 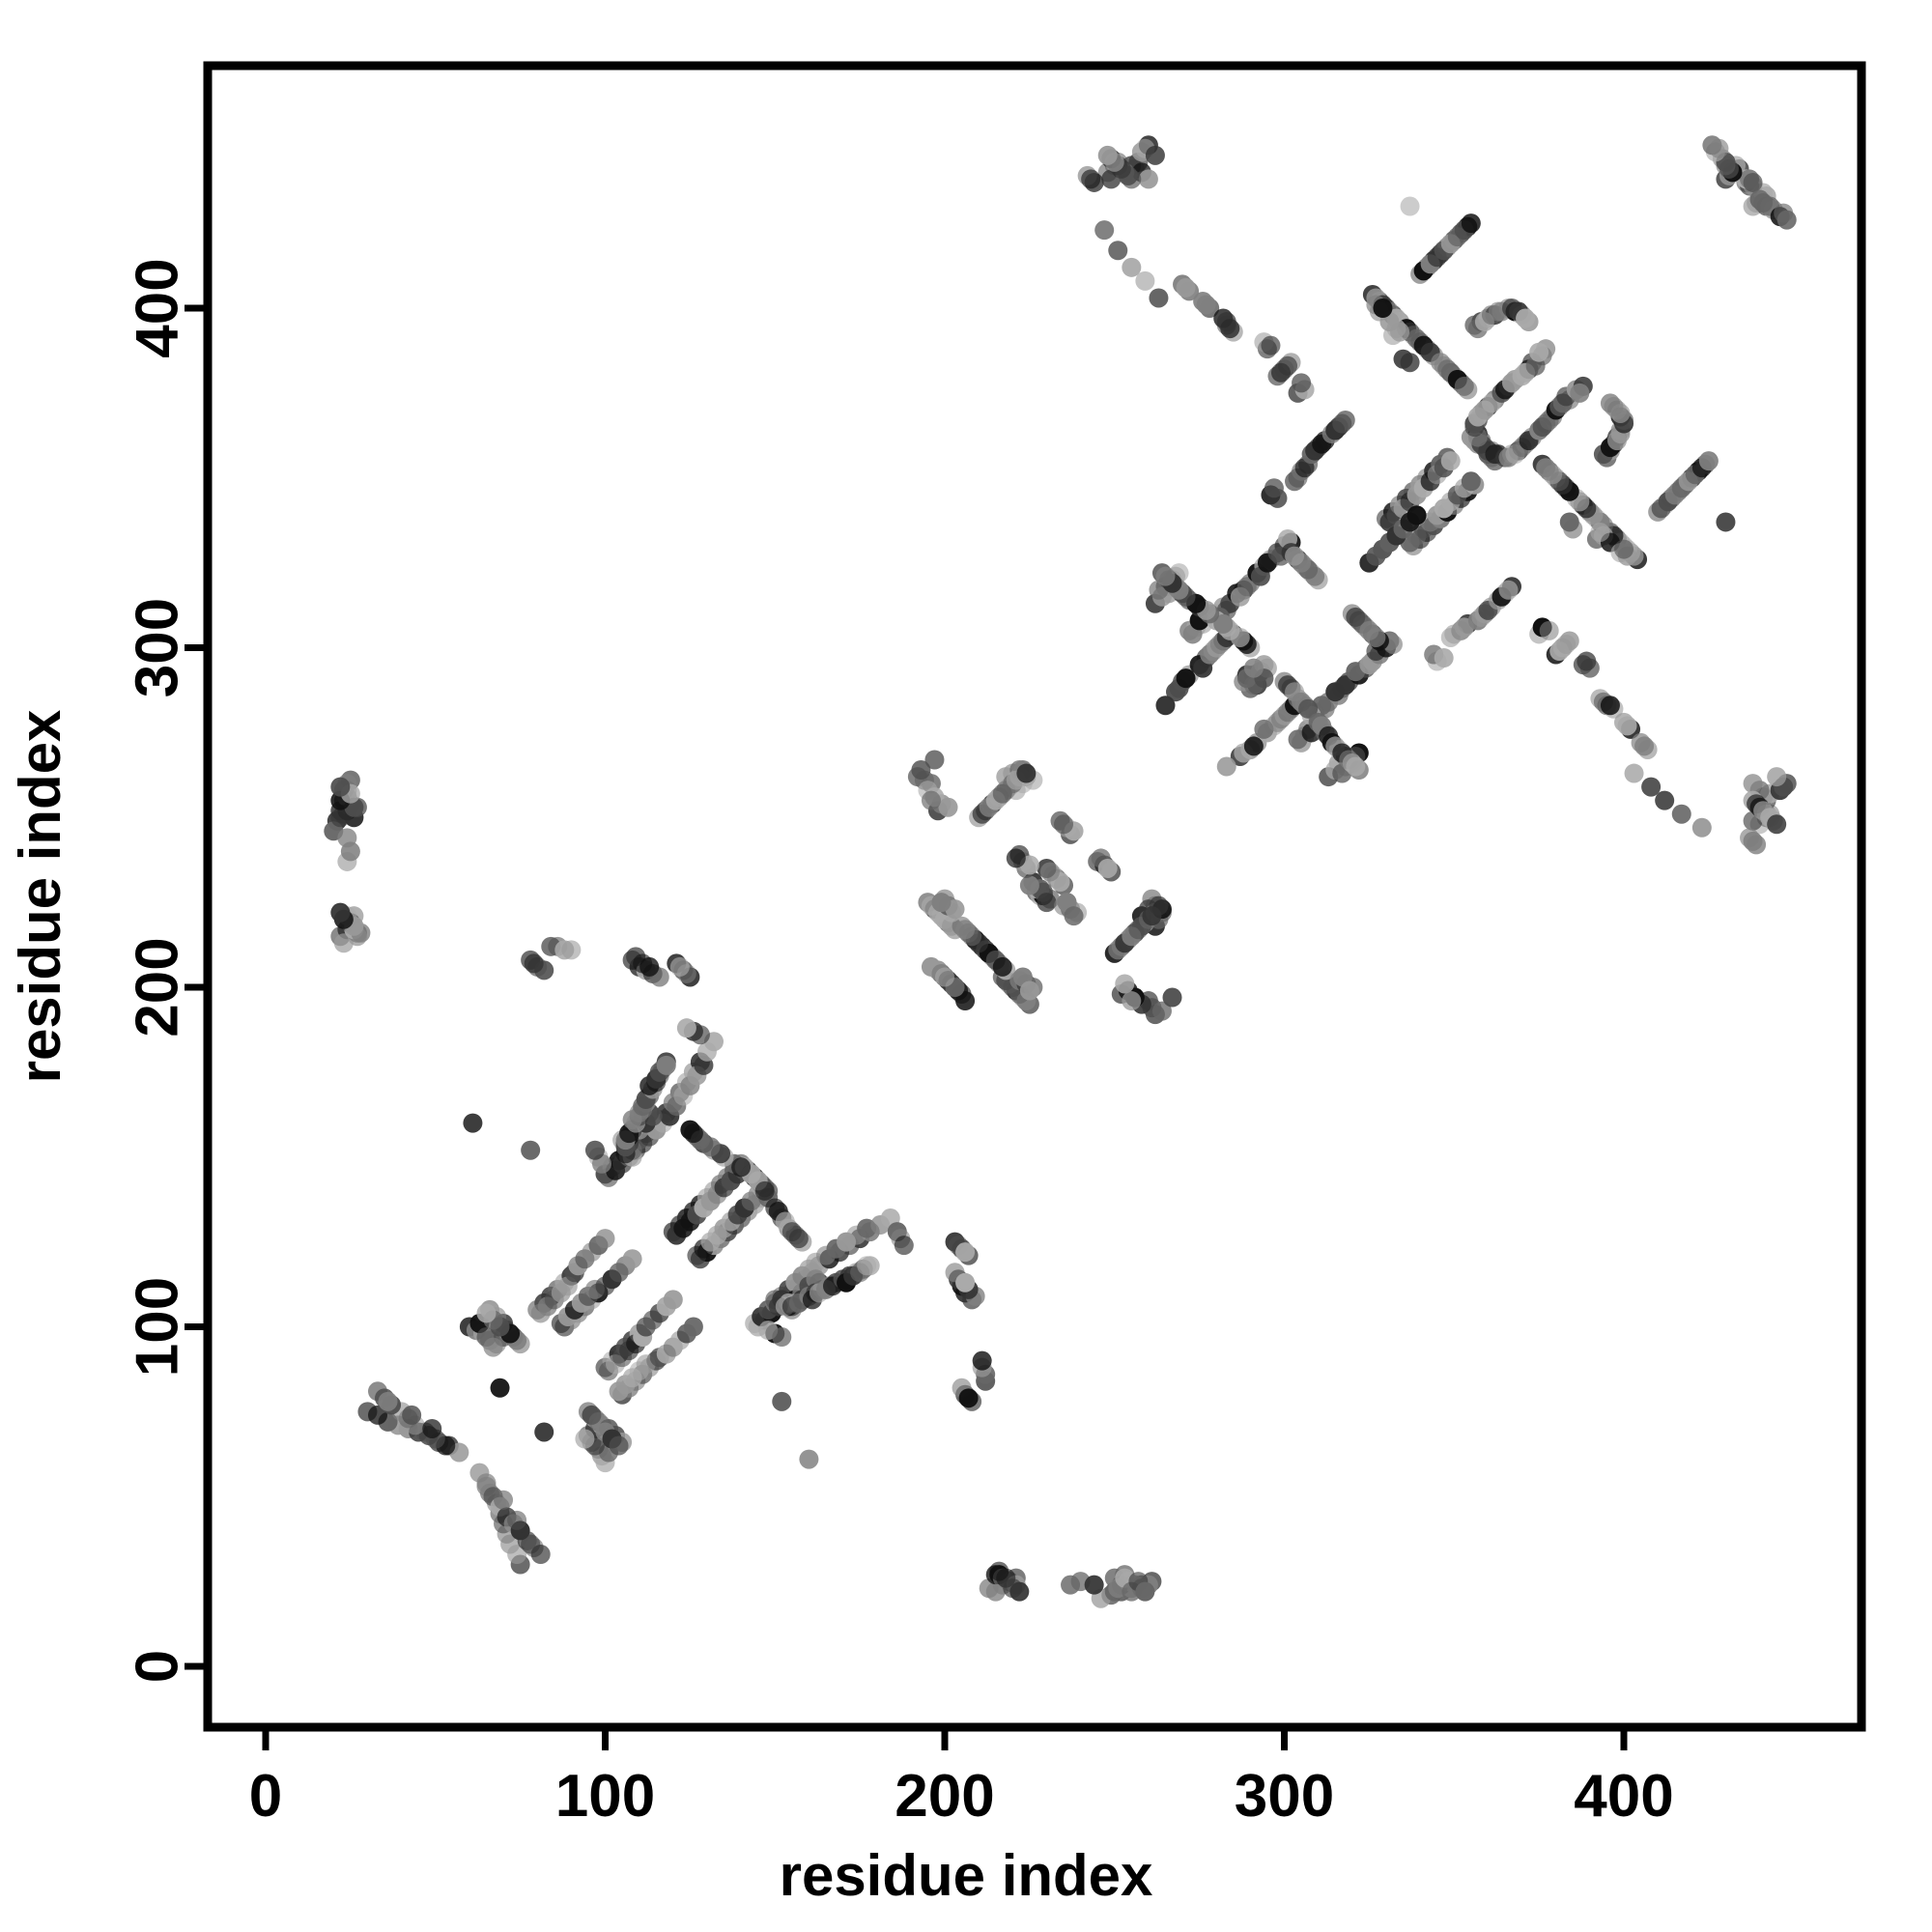 I want to click on y-tick-label: 100, so click(x=158, y=1327).